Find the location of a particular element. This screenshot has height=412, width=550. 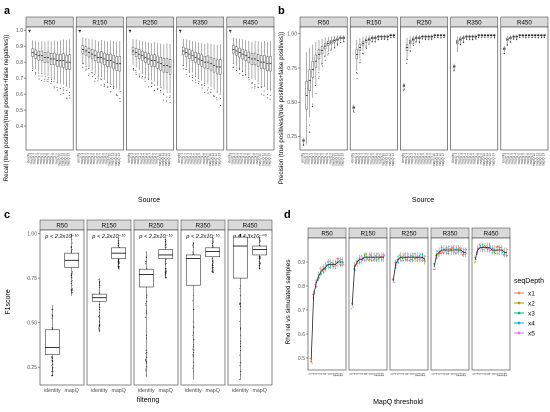

x-tick-label: mapQ 10 is located at coordinates (333, 159).